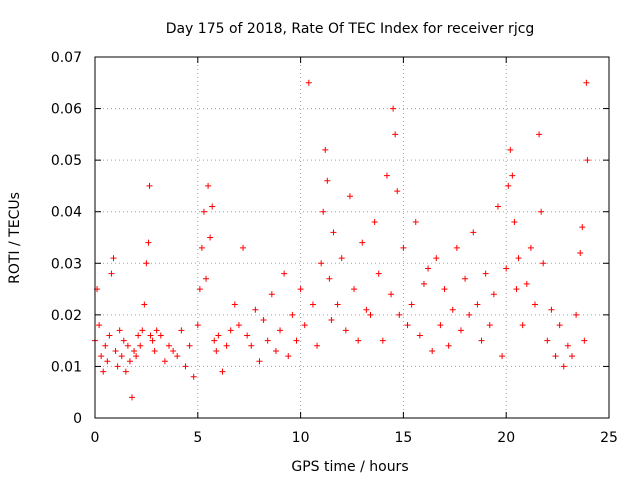  What do you see at coordinates (301, 438) in the screenshot?
I see `x-tick-label: 10` at bounding box center [301, 438].